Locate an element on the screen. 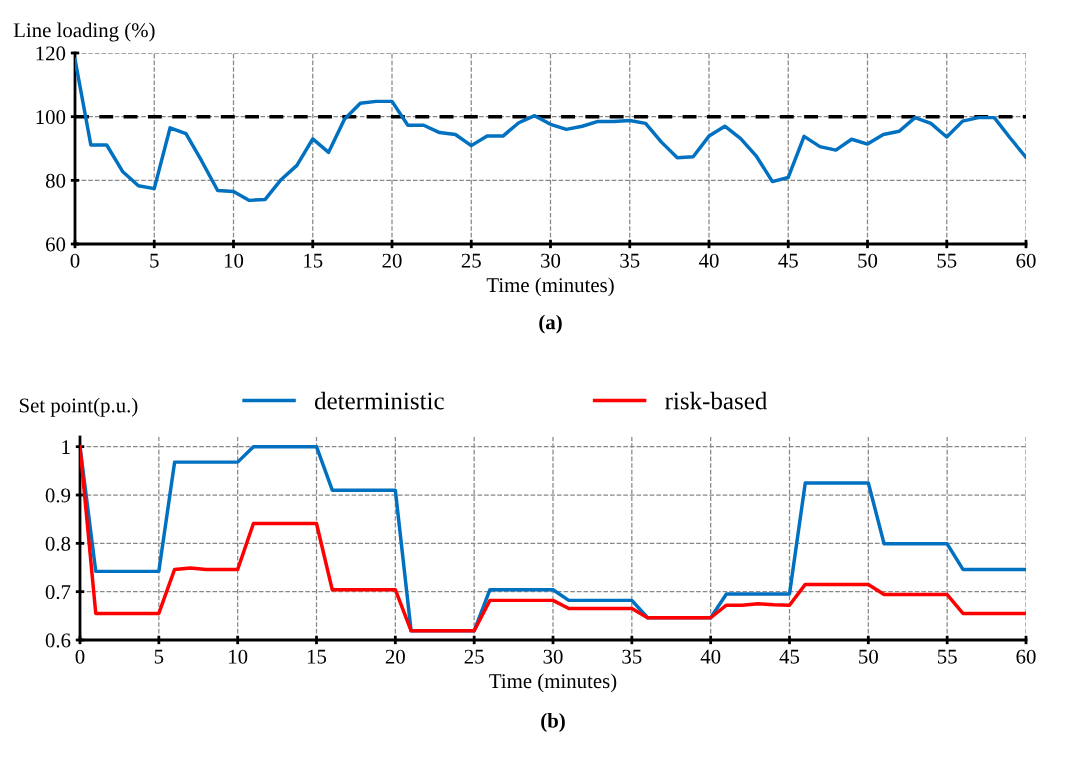 Image resolution: width=1082 pixels, height=782 pixels. y-tick-label: 0.8 is located at coordinates (58, 543).